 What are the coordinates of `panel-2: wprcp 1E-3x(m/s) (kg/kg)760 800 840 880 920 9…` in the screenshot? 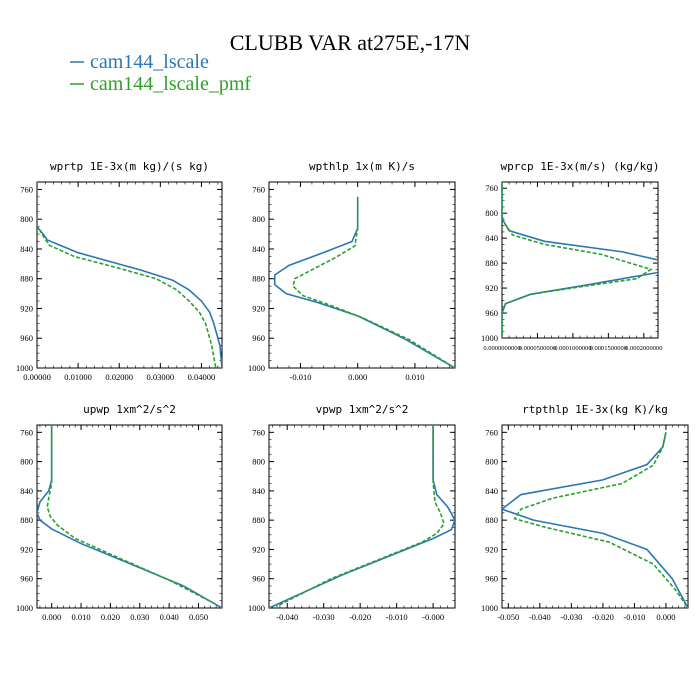 It's located at (572, 256).